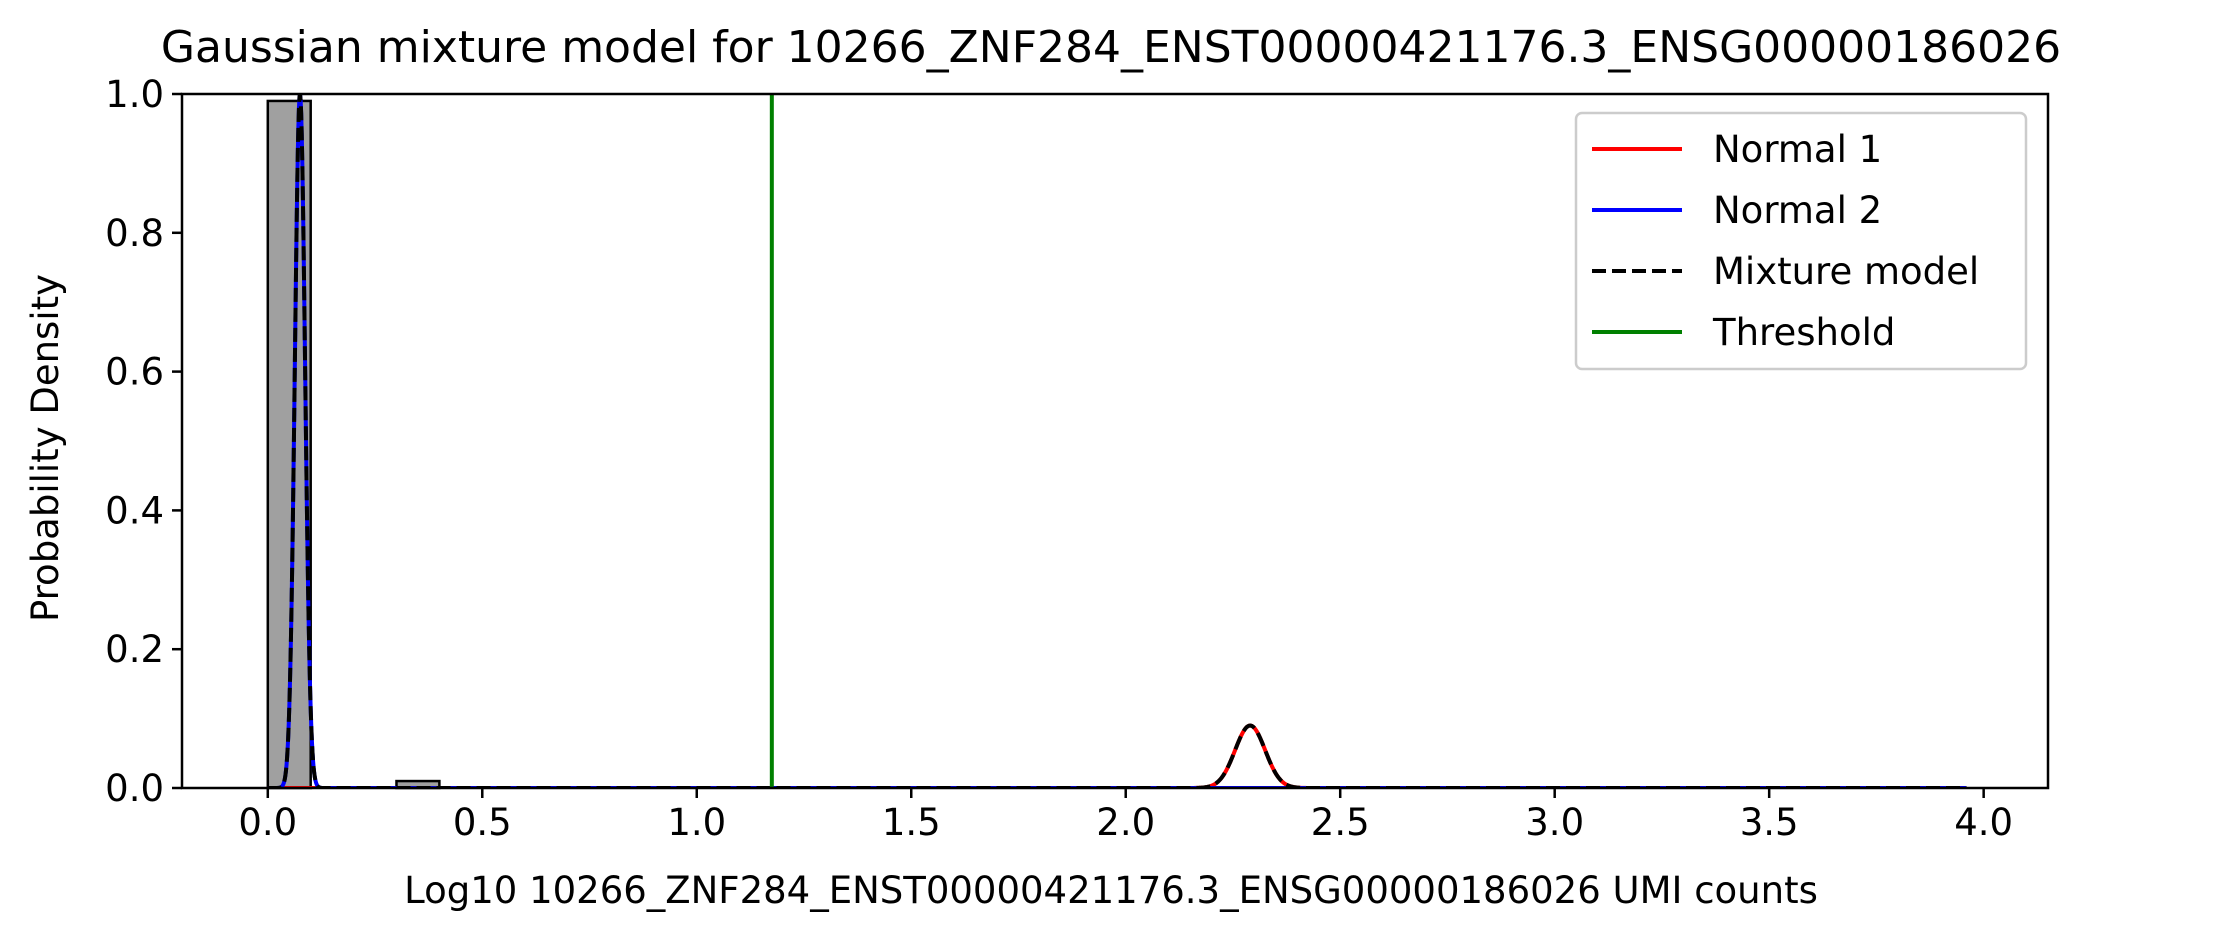  What do you see at coordinates (1983, 822) in the screenshot?
I see `x-tick-label: 4.0` at bounding box center [1983, 822].